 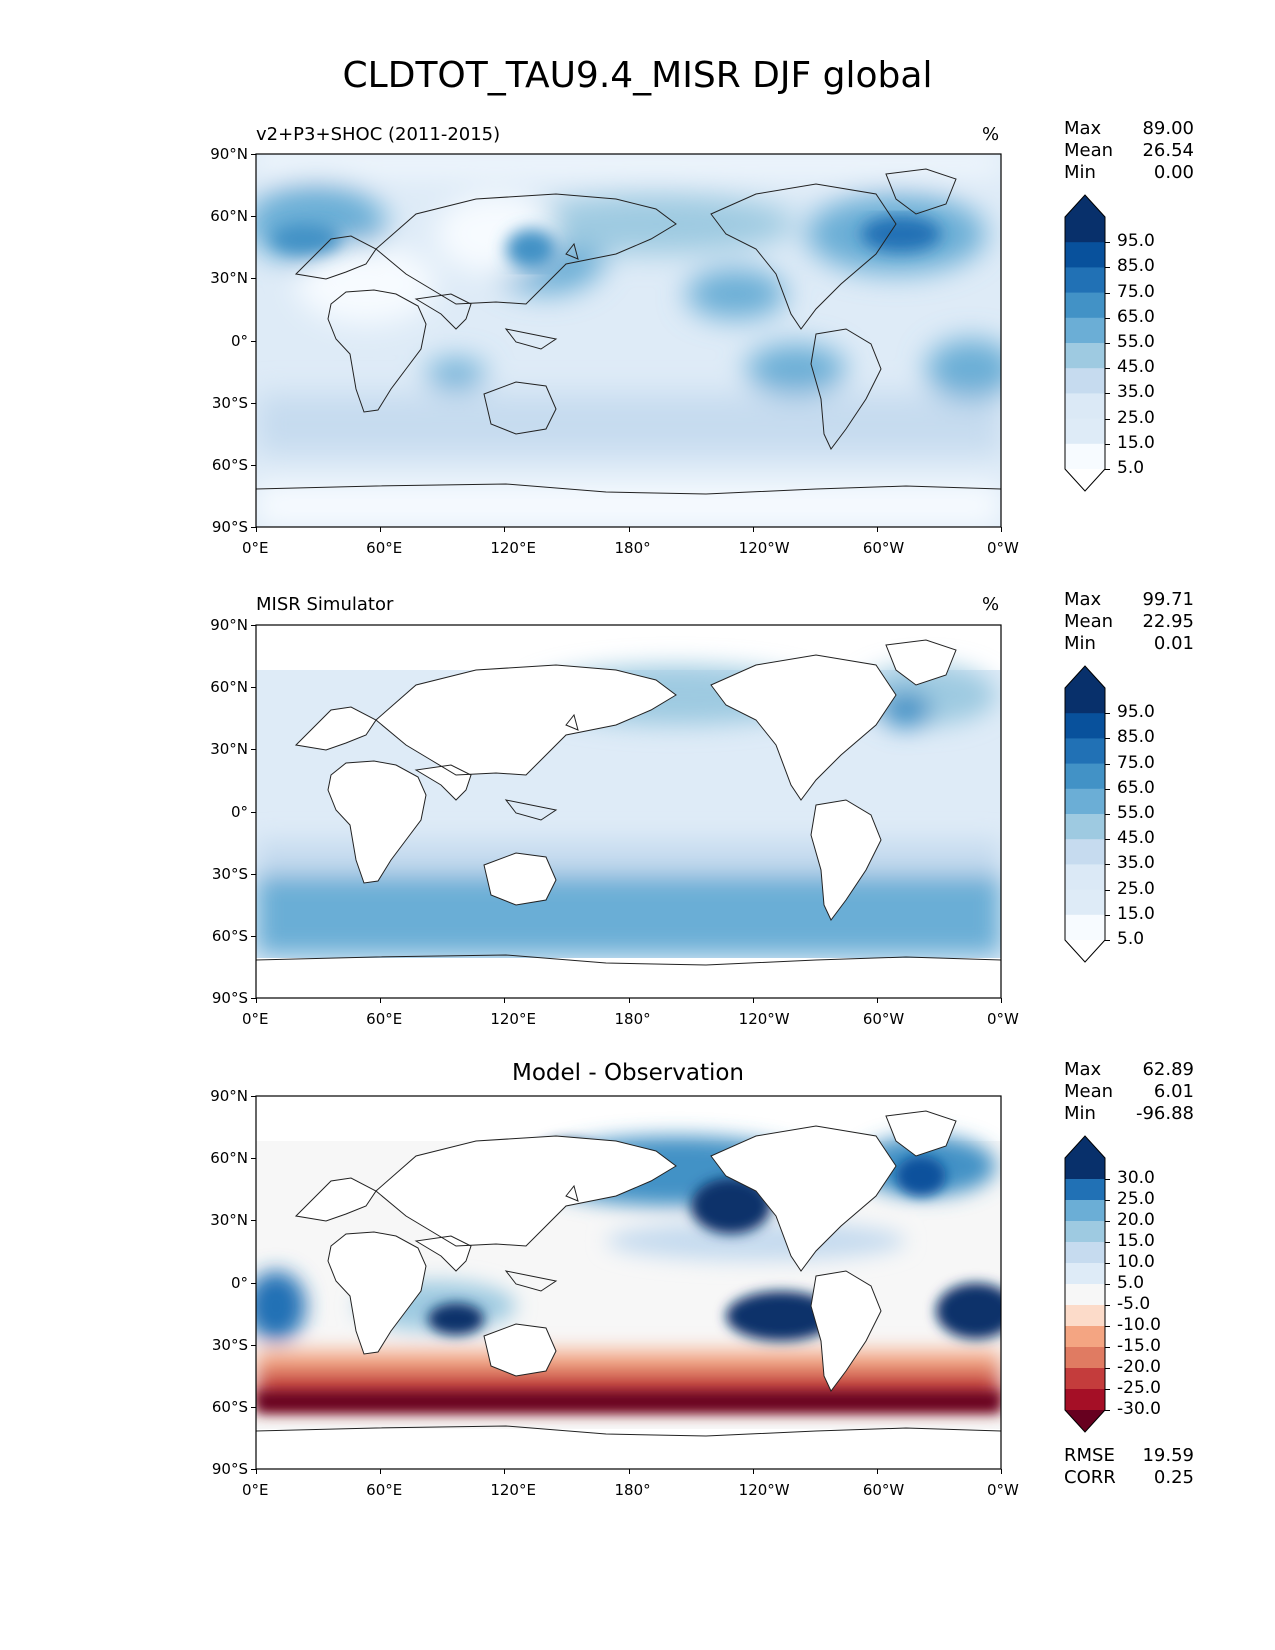 What do you see at coordinates (1129, 621) in the screenshot?
I see `panel2-stat-mean: Mean 22.95` at bounding box center [1129, 621].